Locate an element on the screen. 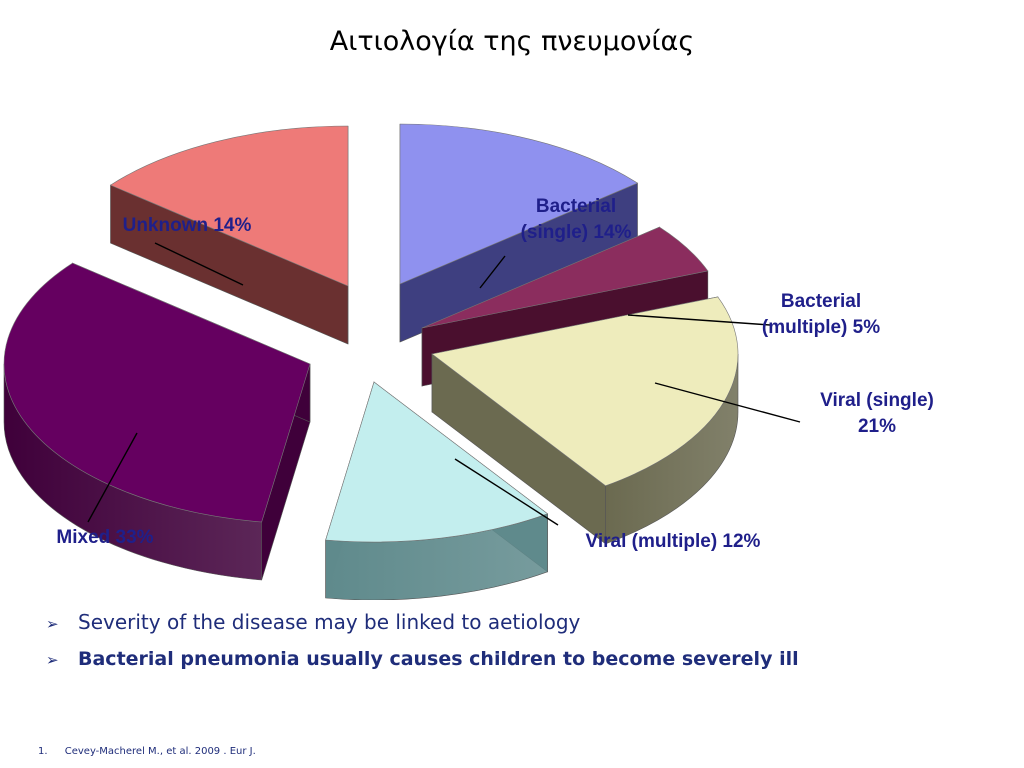  slice-label: Viral (single) 21% is located at coordinates (877, 413).